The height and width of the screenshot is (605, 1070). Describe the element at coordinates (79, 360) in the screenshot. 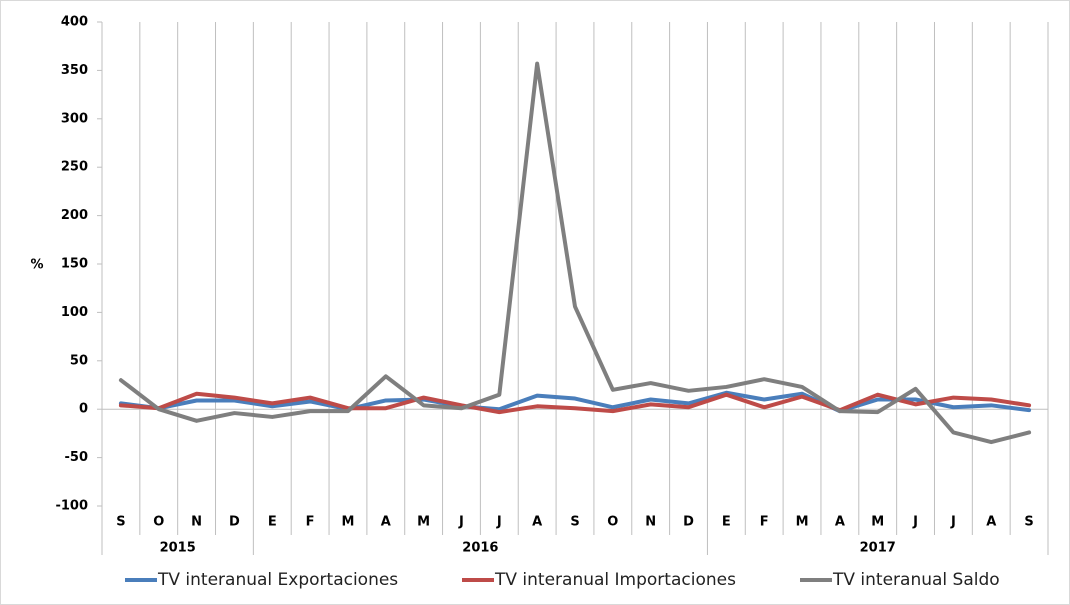

I see `y-tick-label: 50` at that location.